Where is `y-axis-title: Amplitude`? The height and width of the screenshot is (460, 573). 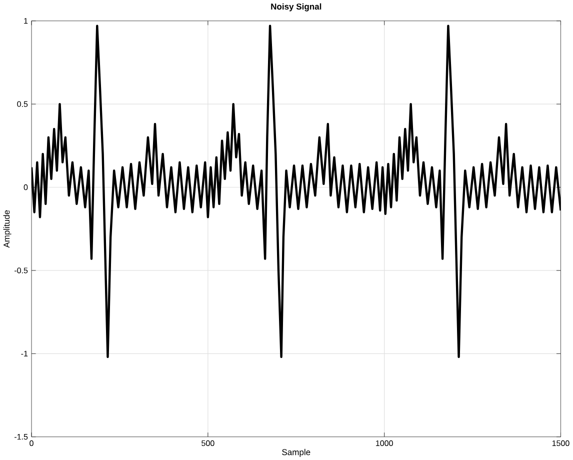 y-axis-title: Amplitude is located at coordinates (7, 229).